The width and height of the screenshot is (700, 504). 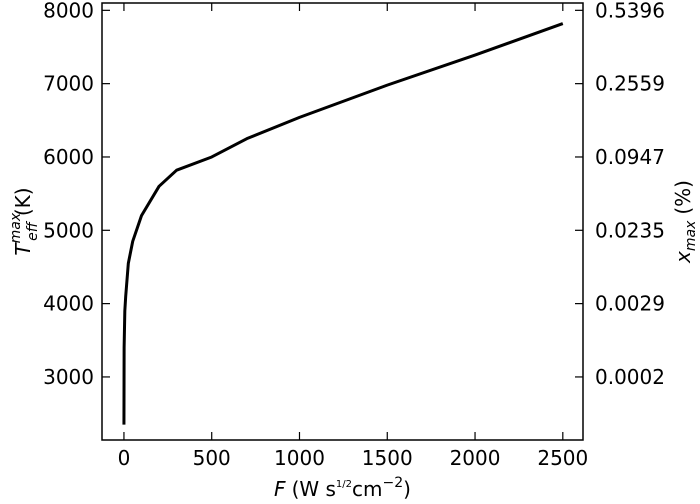 I want to click on y-tick-label: 8000, so click(x=68, y=11).